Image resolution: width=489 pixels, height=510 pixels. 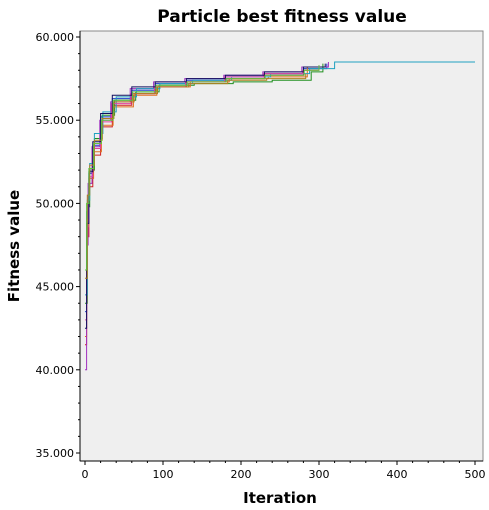 What do you see at coordinates (282, 17) in the screenshot?
I see `chart-title: Particle best fitness value` at bounding box center [282, 17].